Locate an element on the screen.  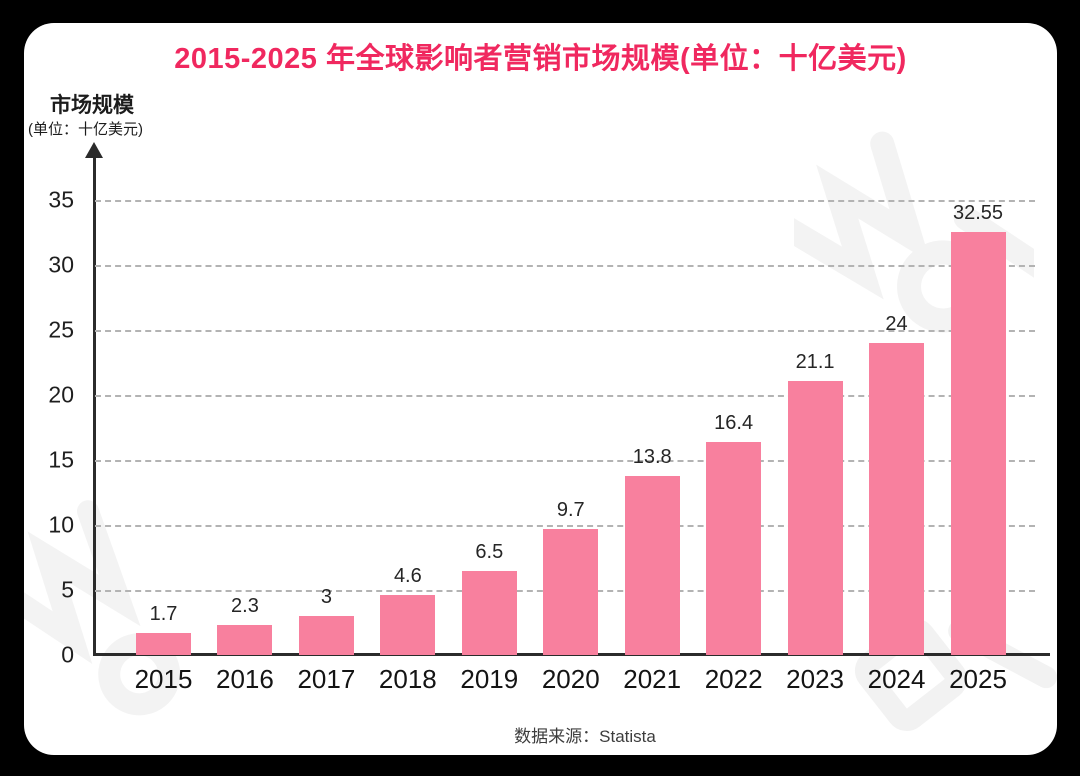
bar-value-2019: 6.5 is located at coordinates (489, 551).